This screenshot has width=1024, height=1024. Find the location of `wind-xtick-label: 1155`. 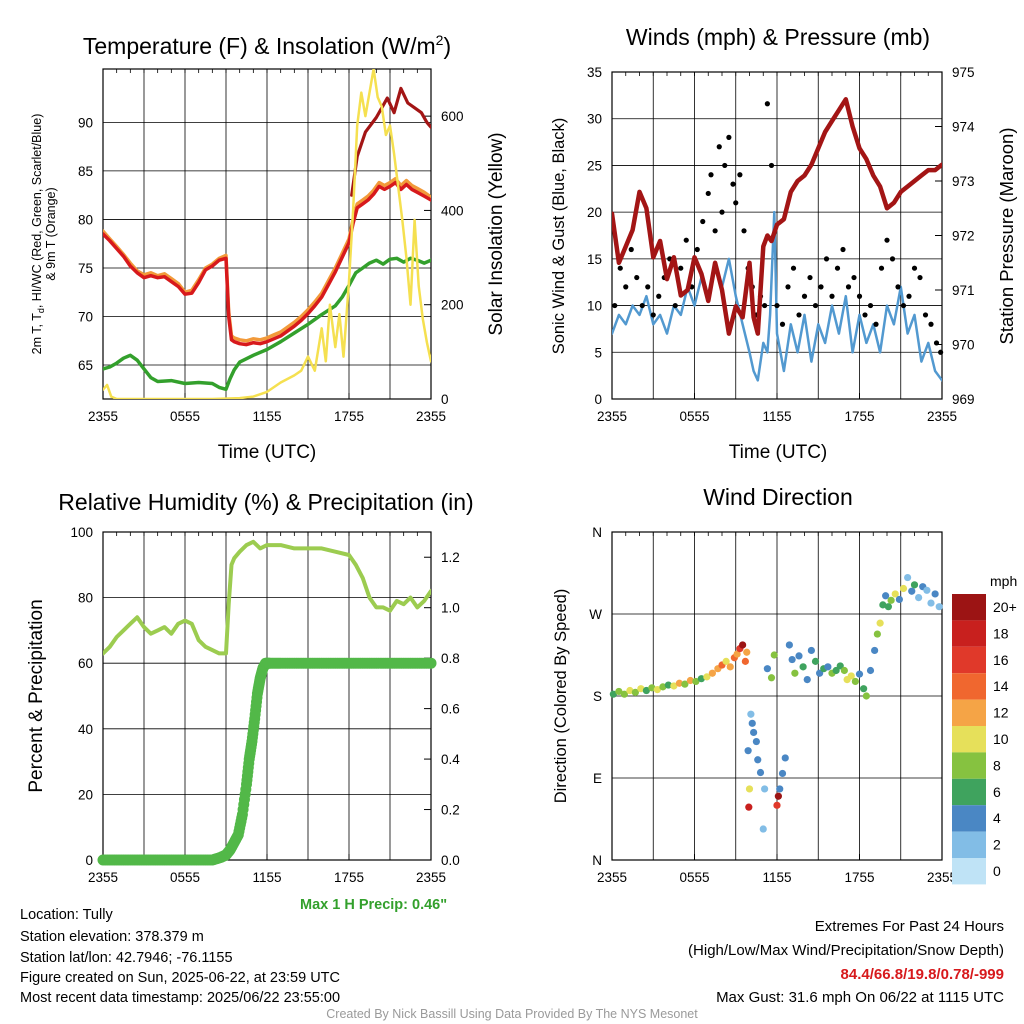

wind-xtick-label: 1155 is located at coordinates (776, 416).